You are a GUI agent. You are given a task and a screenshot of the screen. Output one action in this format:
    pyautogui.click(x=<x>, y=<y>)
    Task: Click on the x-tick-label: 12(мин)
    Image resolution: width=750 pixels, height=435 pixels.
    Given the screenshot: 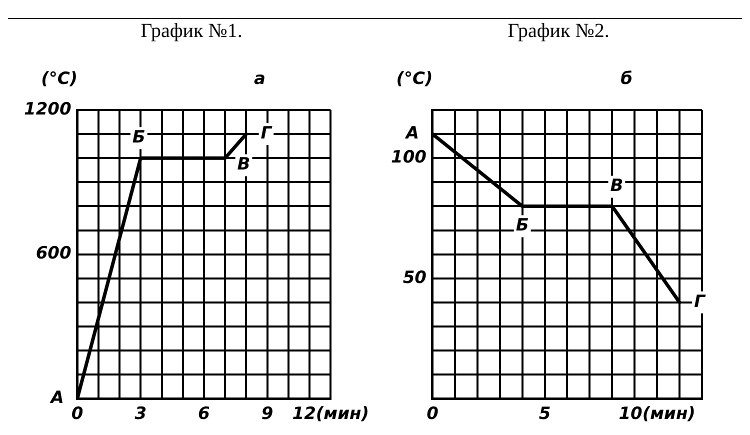 What is the action you would take?
    pyautogui.click(x=330, y=414)
    